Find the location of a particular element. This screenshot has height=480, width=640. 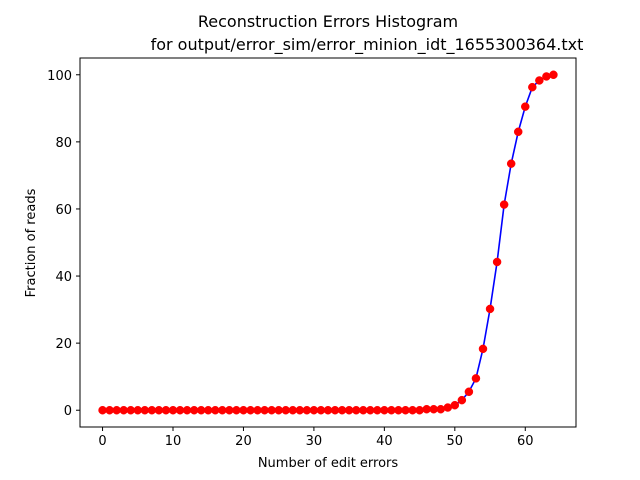

x-tick-label: 0 is located at coordinates (102, 441).